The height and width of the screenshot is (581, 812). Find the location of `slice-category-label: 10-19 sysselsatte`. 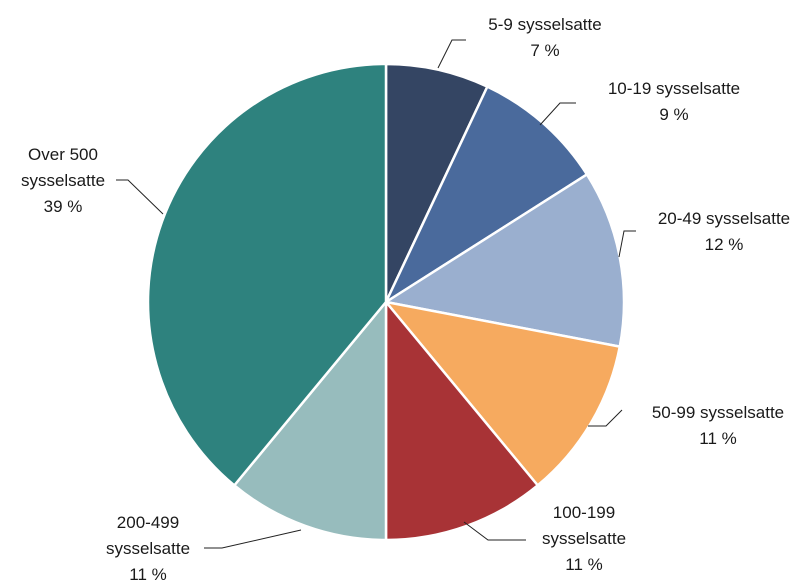

slice-category-label: 10-19 sysselsatte is located at coordinates (674, 88).